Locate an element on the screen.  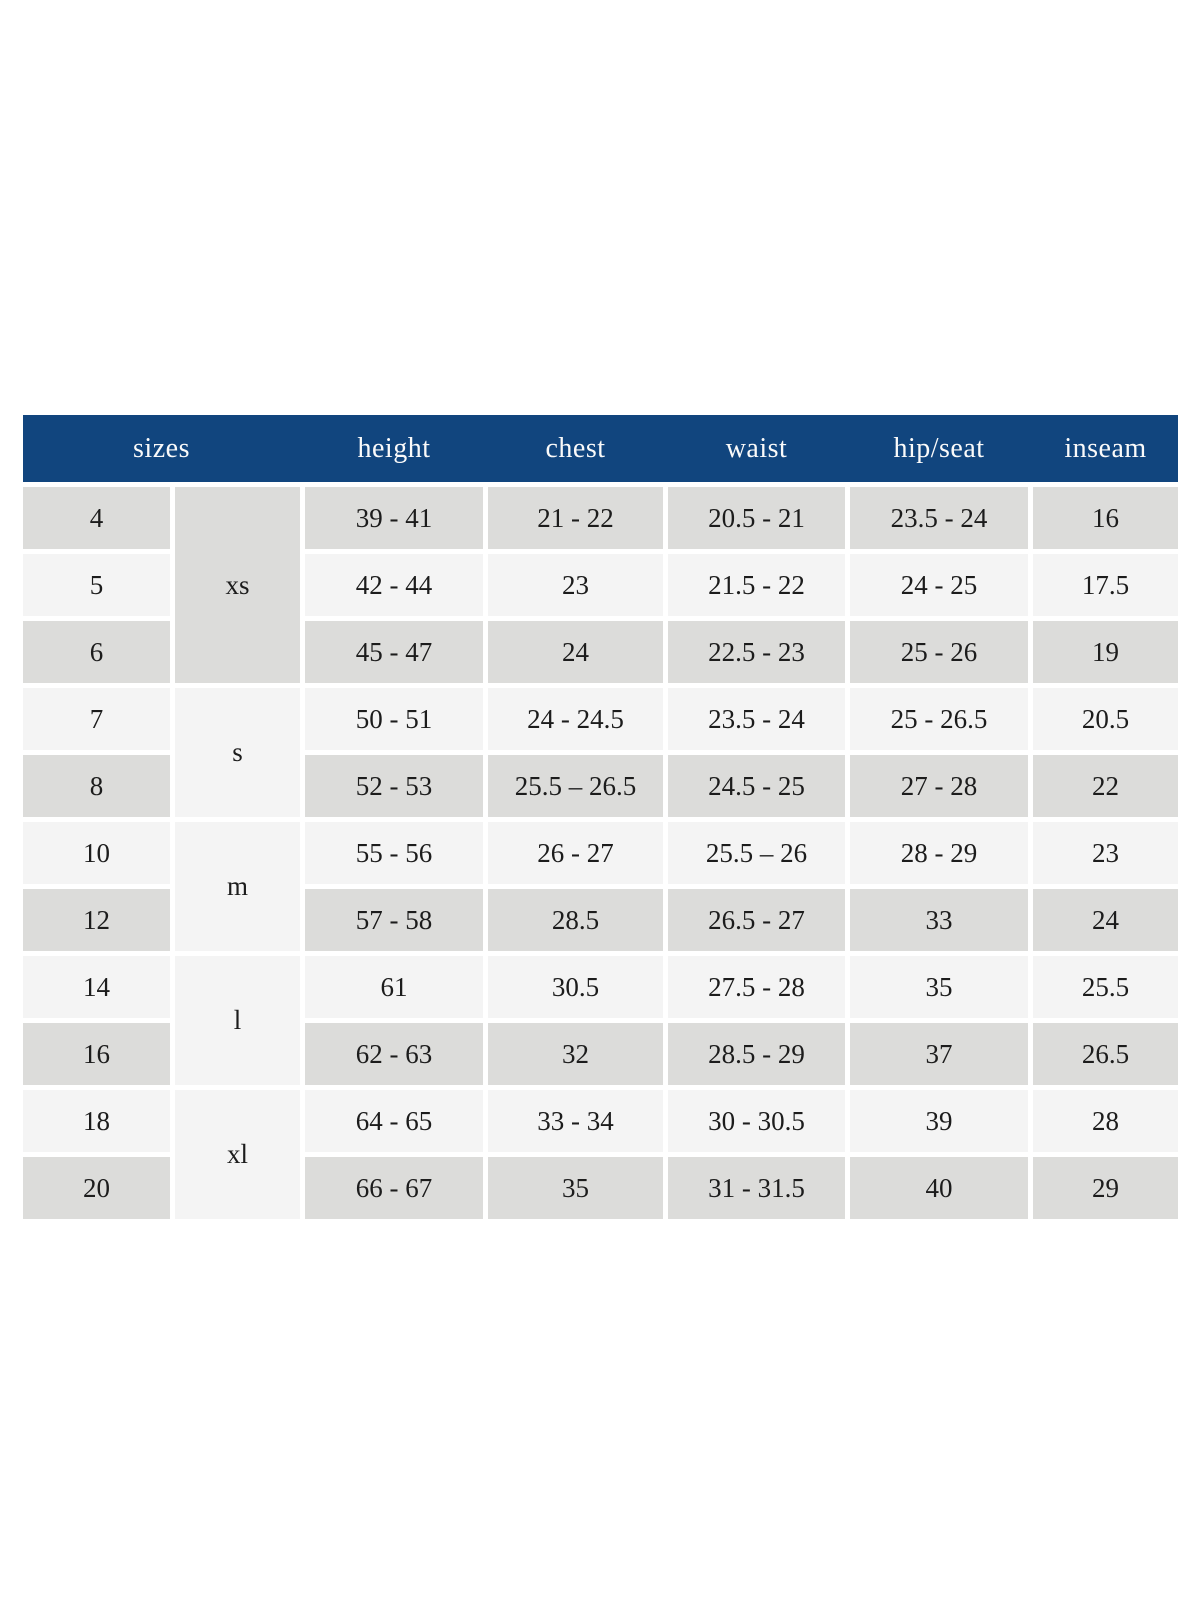
waist-cell: 21.5 - 22 is located at coordinates (756, 585).